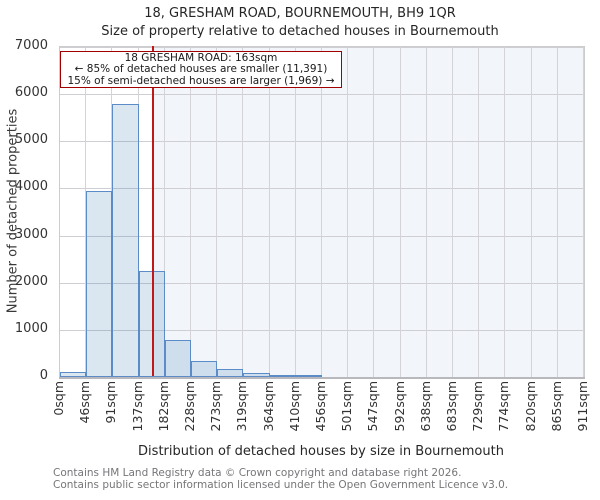 Image resolution: width=600 pixels, height=500 pixels. Describe the element at coordinates (85, 402) in the screenshot. I see `x-tick-label: 46sqm` at that location.